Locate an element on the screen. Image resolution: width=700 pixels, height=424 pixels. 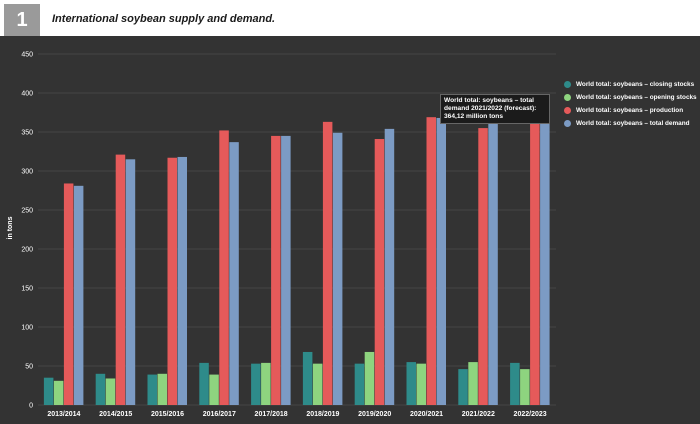
y-tick-label: 450 is located at coordinates (27, 55).